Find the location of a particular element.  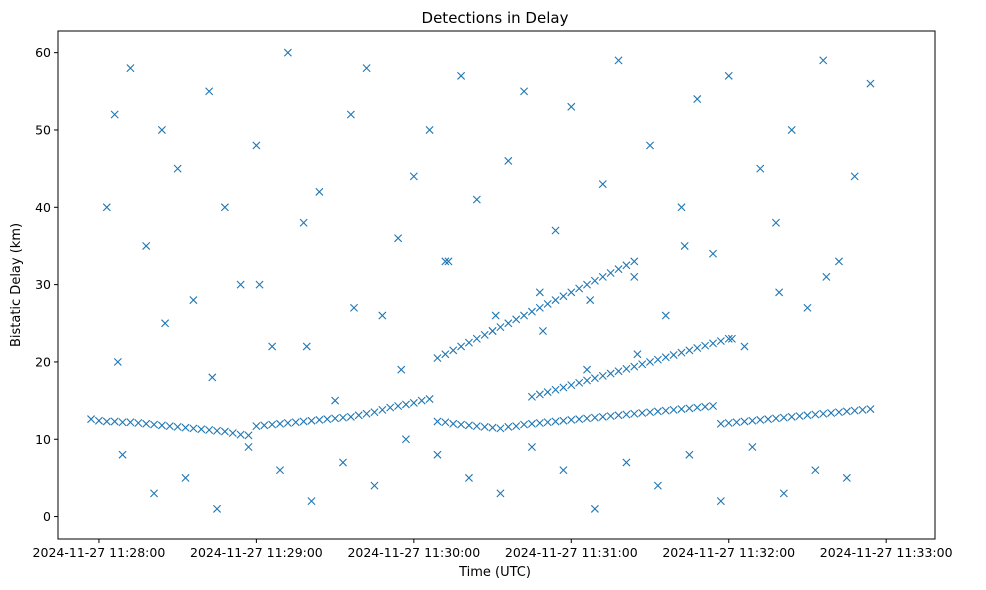

chart-title: Detections in Delay is located at coordinates (495, 18).